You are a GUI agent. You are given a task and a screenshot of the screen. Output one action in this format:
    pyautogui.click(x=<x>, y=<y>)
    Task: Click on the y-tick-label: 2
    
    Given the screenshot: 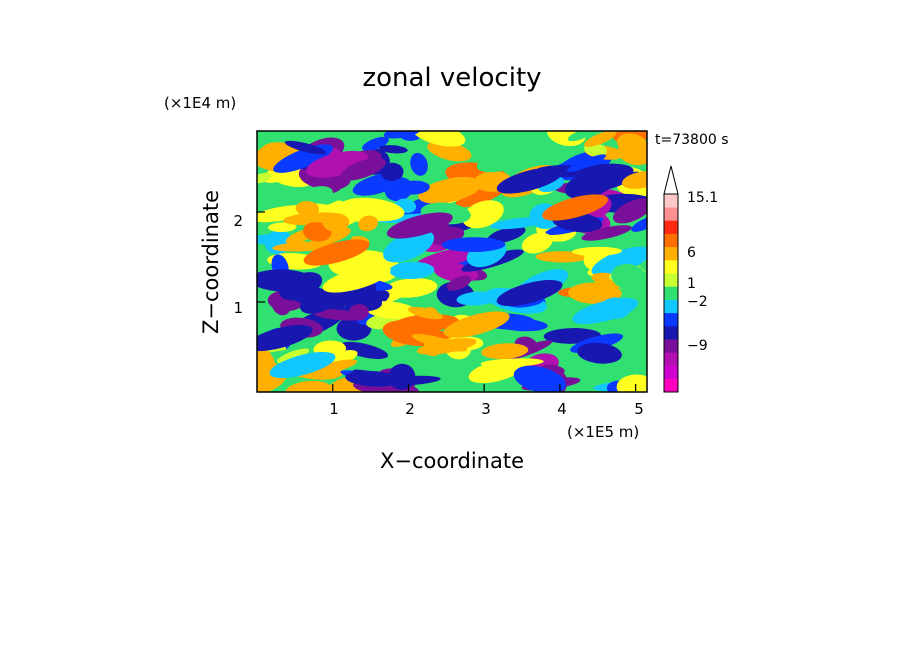 What is the action you would take?
    pyautogui.click(x=238, y=221)
    